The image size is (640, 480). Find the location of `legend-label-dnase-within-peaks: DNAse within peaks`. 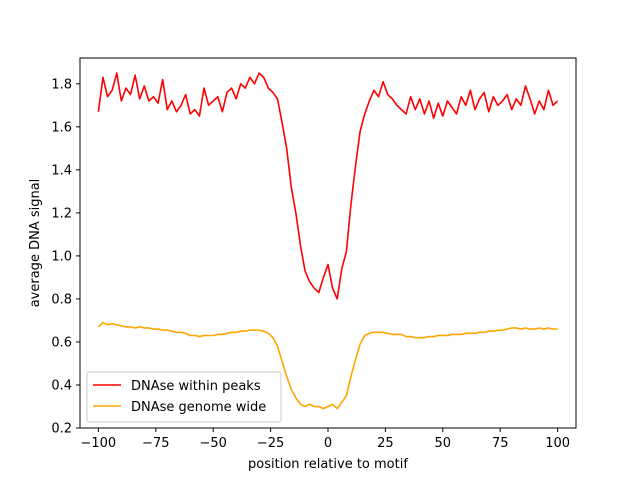

legend-label-dnase-within-peaks: DNAse within peaks is located at coordinates (196, 386).